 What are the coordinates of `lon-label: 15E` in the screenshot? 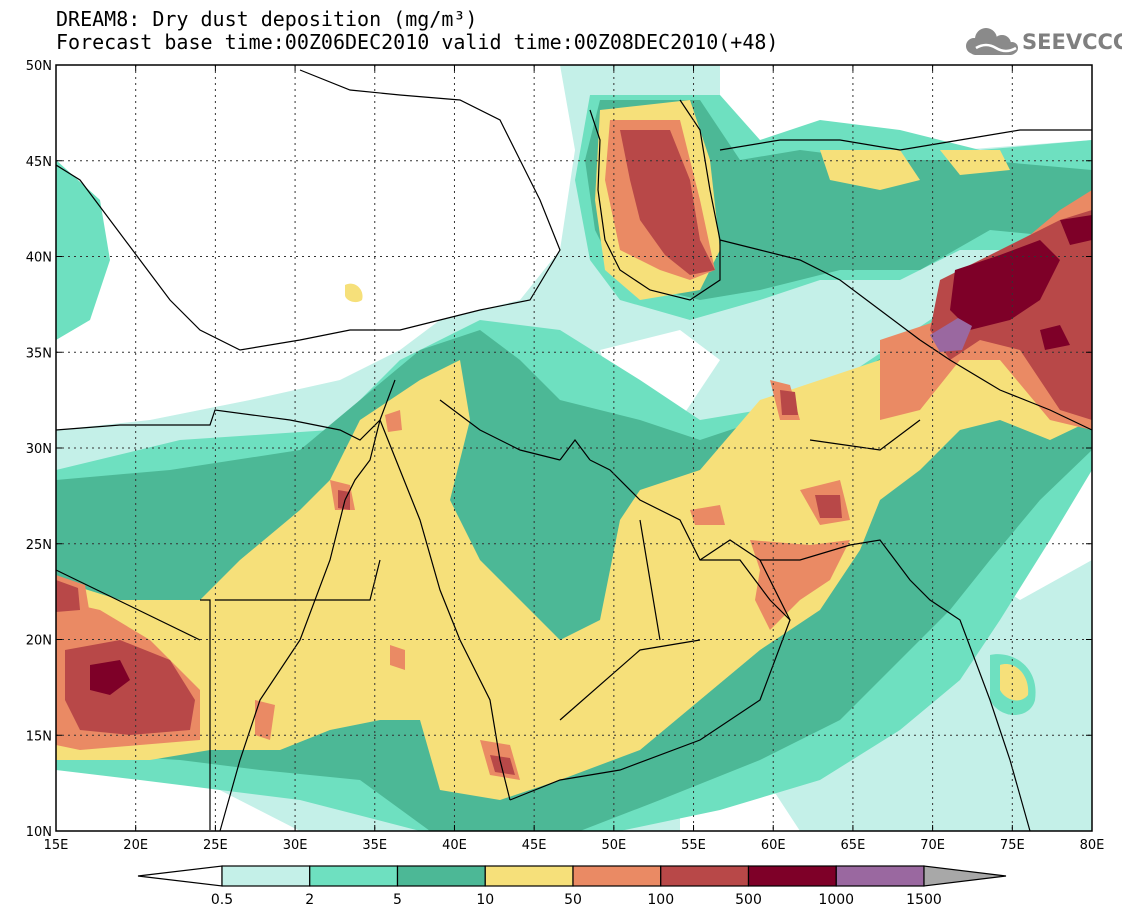 It's located at (56, 845).